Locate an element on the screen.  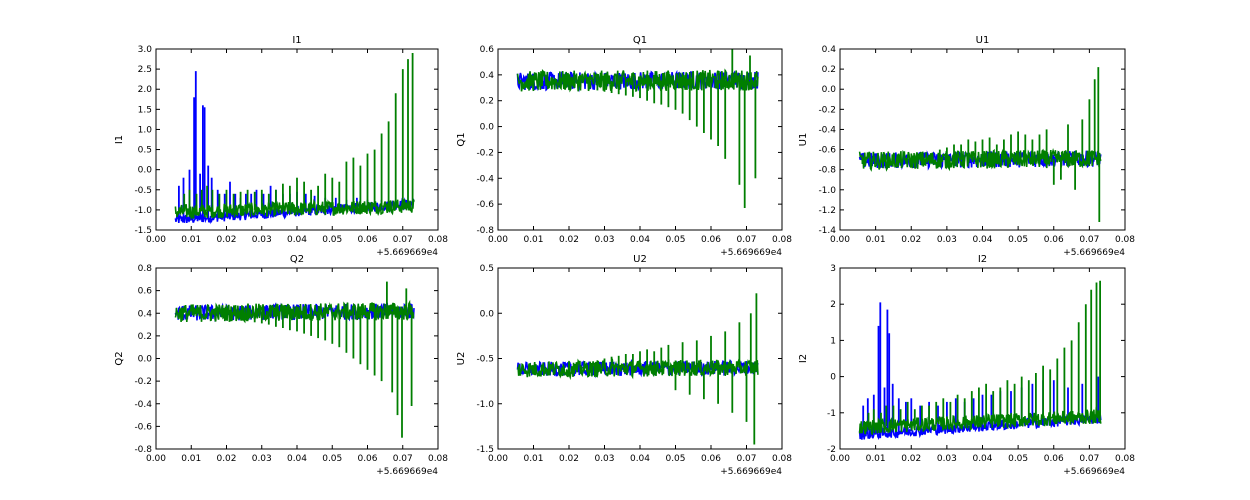
subplot-title: Q1 is located at coordinates (640, 40).